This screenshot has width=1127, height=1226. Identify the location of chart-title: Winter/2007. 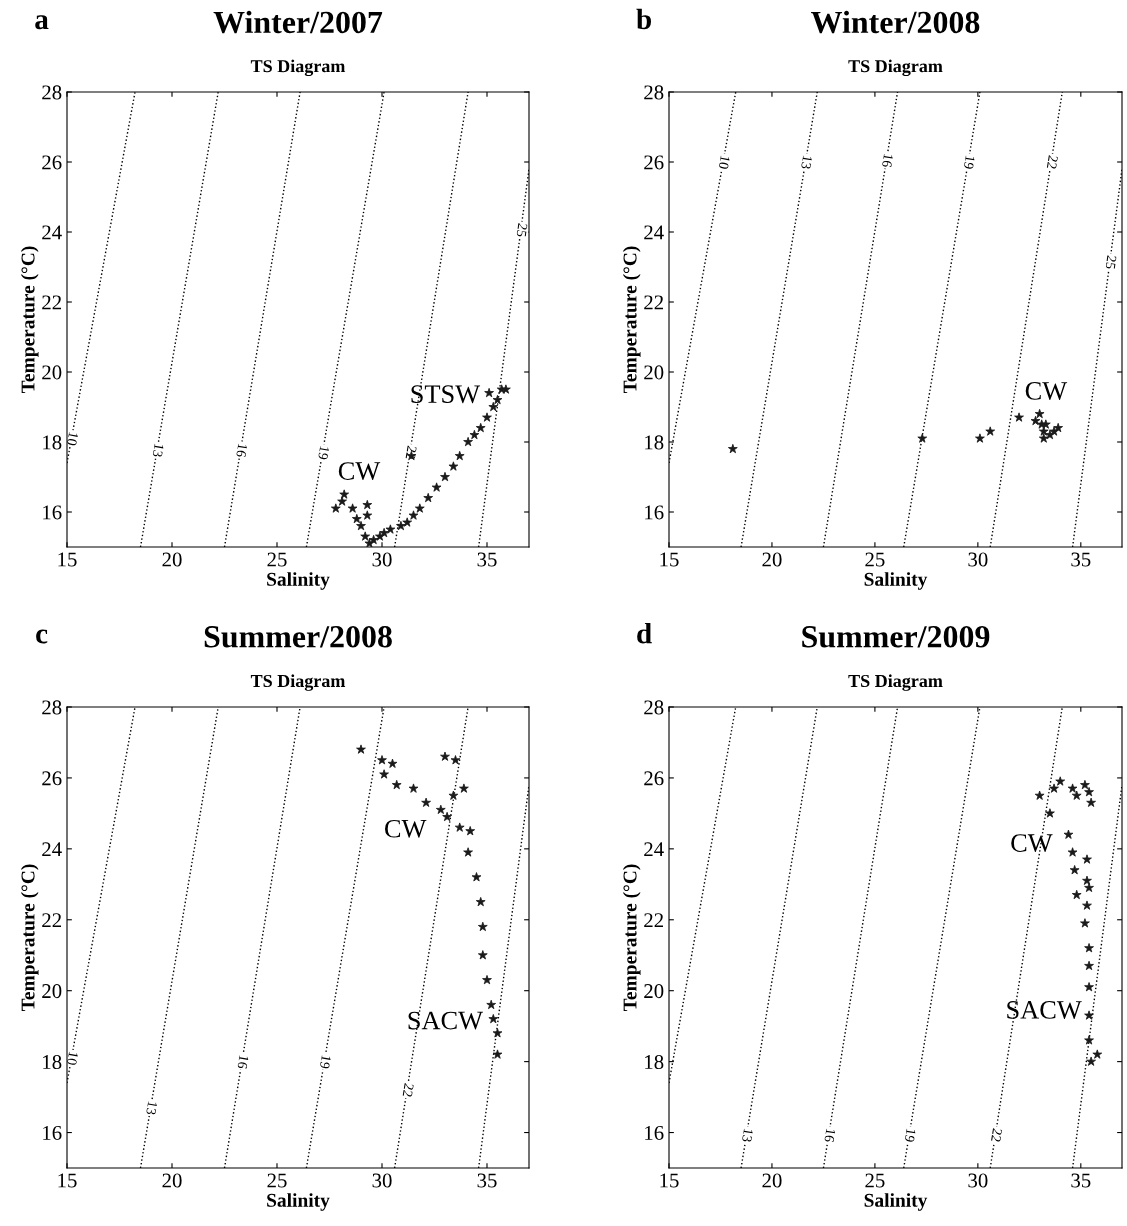
(298, 22).